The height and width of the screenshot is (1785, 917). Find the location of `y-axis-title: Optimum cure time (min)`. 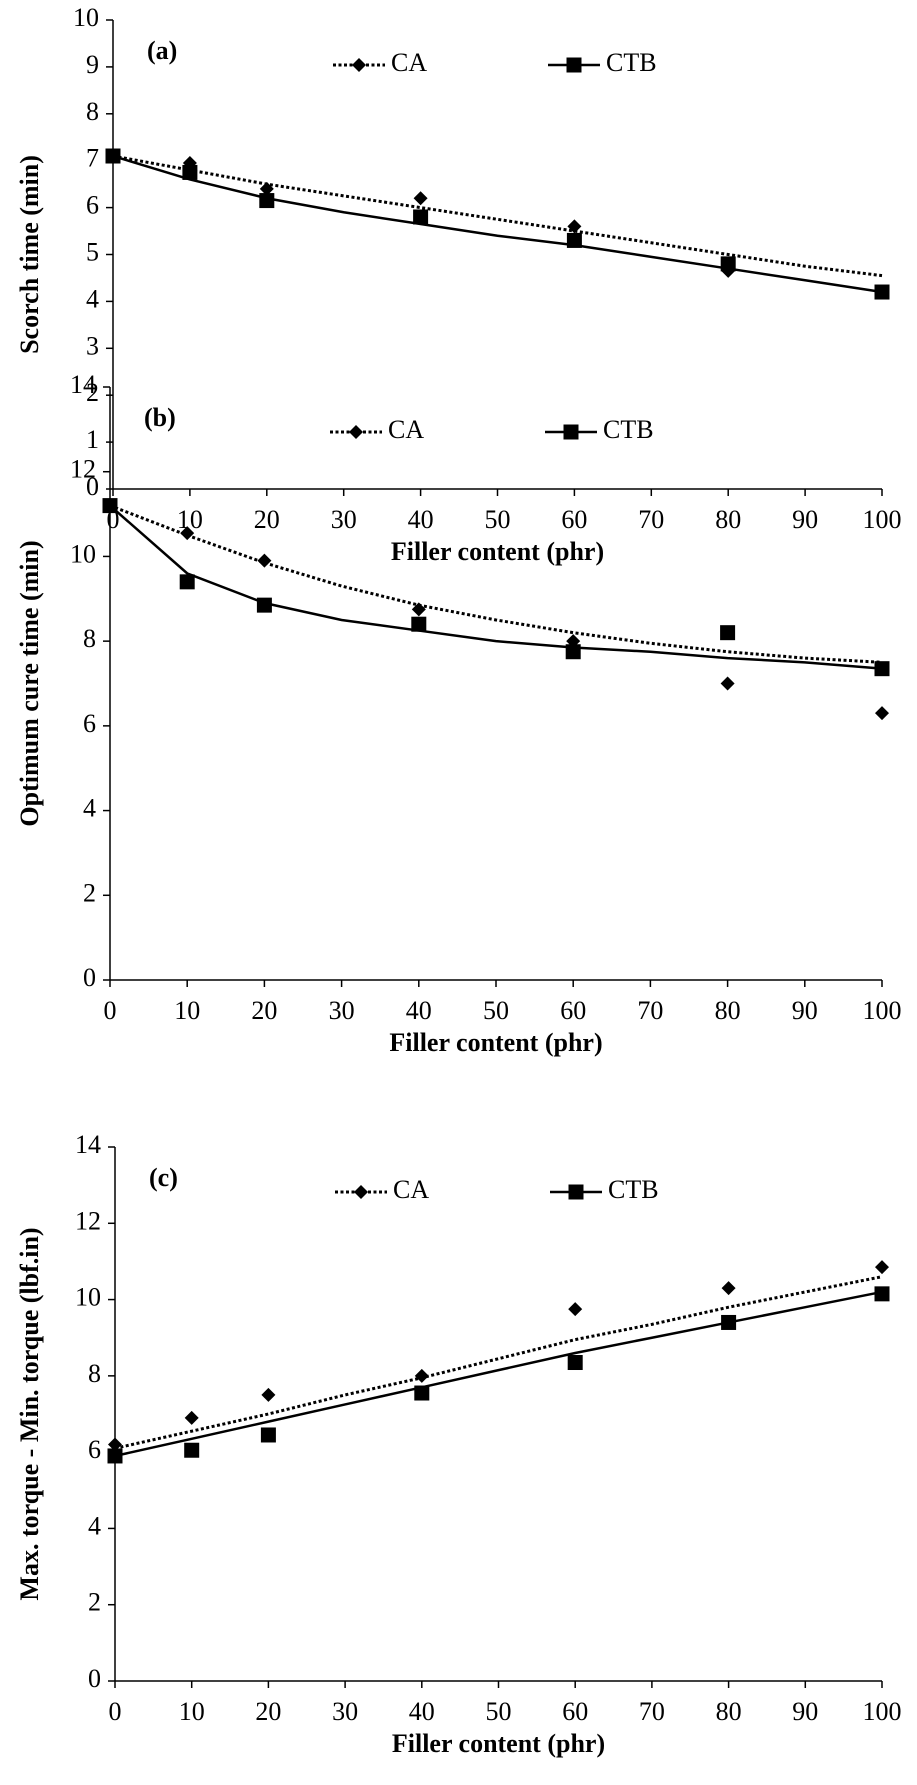

y-axis-title: Optimum cure time (min) is located at coordinates (29, 683).